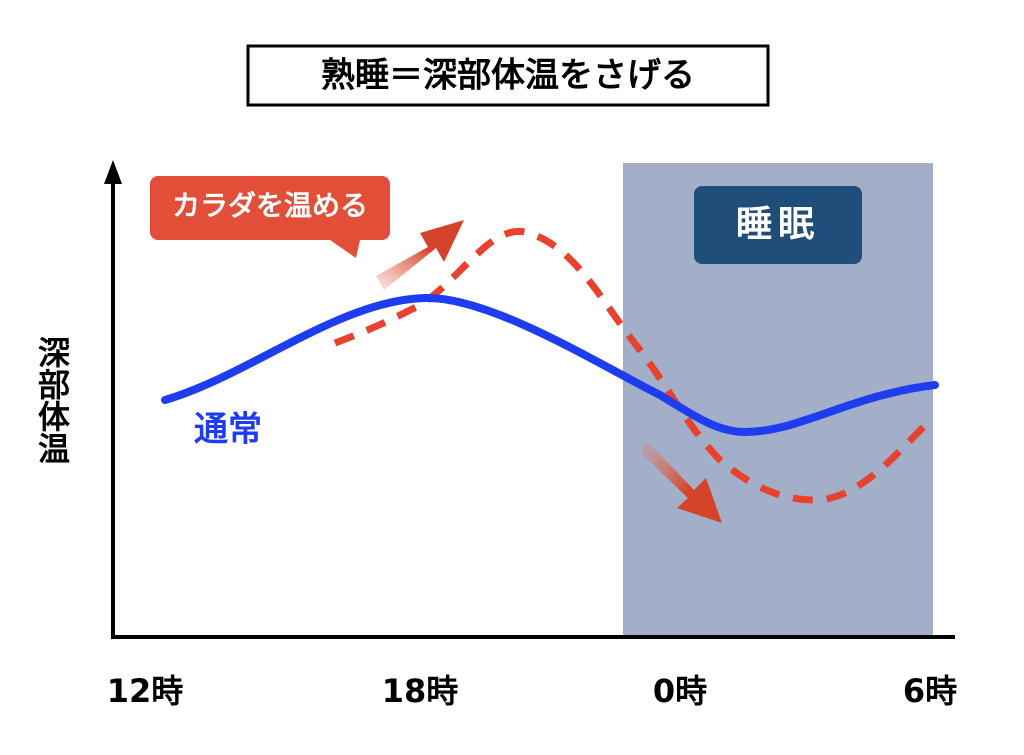 This screenshot has height=755, width=1024. Describe the element at coordinates (113, 172) in the screenshot. I see `y-axis-arrow` at that location.